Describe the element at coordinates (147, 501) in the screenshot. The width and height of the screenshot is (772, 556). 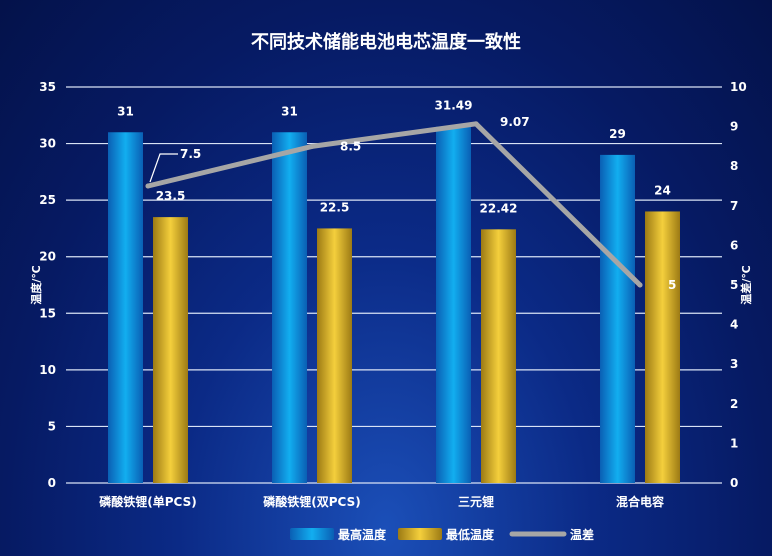
I see `x-tick-label: 磷酸铁锂(单PCS)` at that location.